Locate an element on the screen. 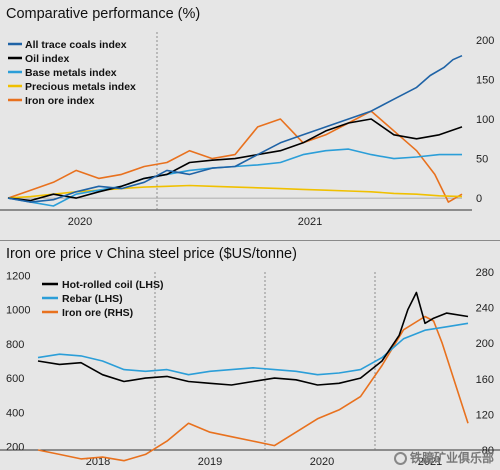  y-tick-label: 100 is located at coordinates (485, 120).